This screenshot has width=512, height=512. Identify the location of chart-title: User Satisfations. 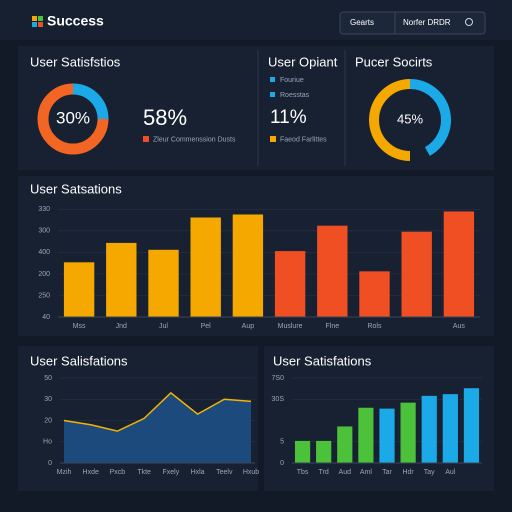
(322, 360).